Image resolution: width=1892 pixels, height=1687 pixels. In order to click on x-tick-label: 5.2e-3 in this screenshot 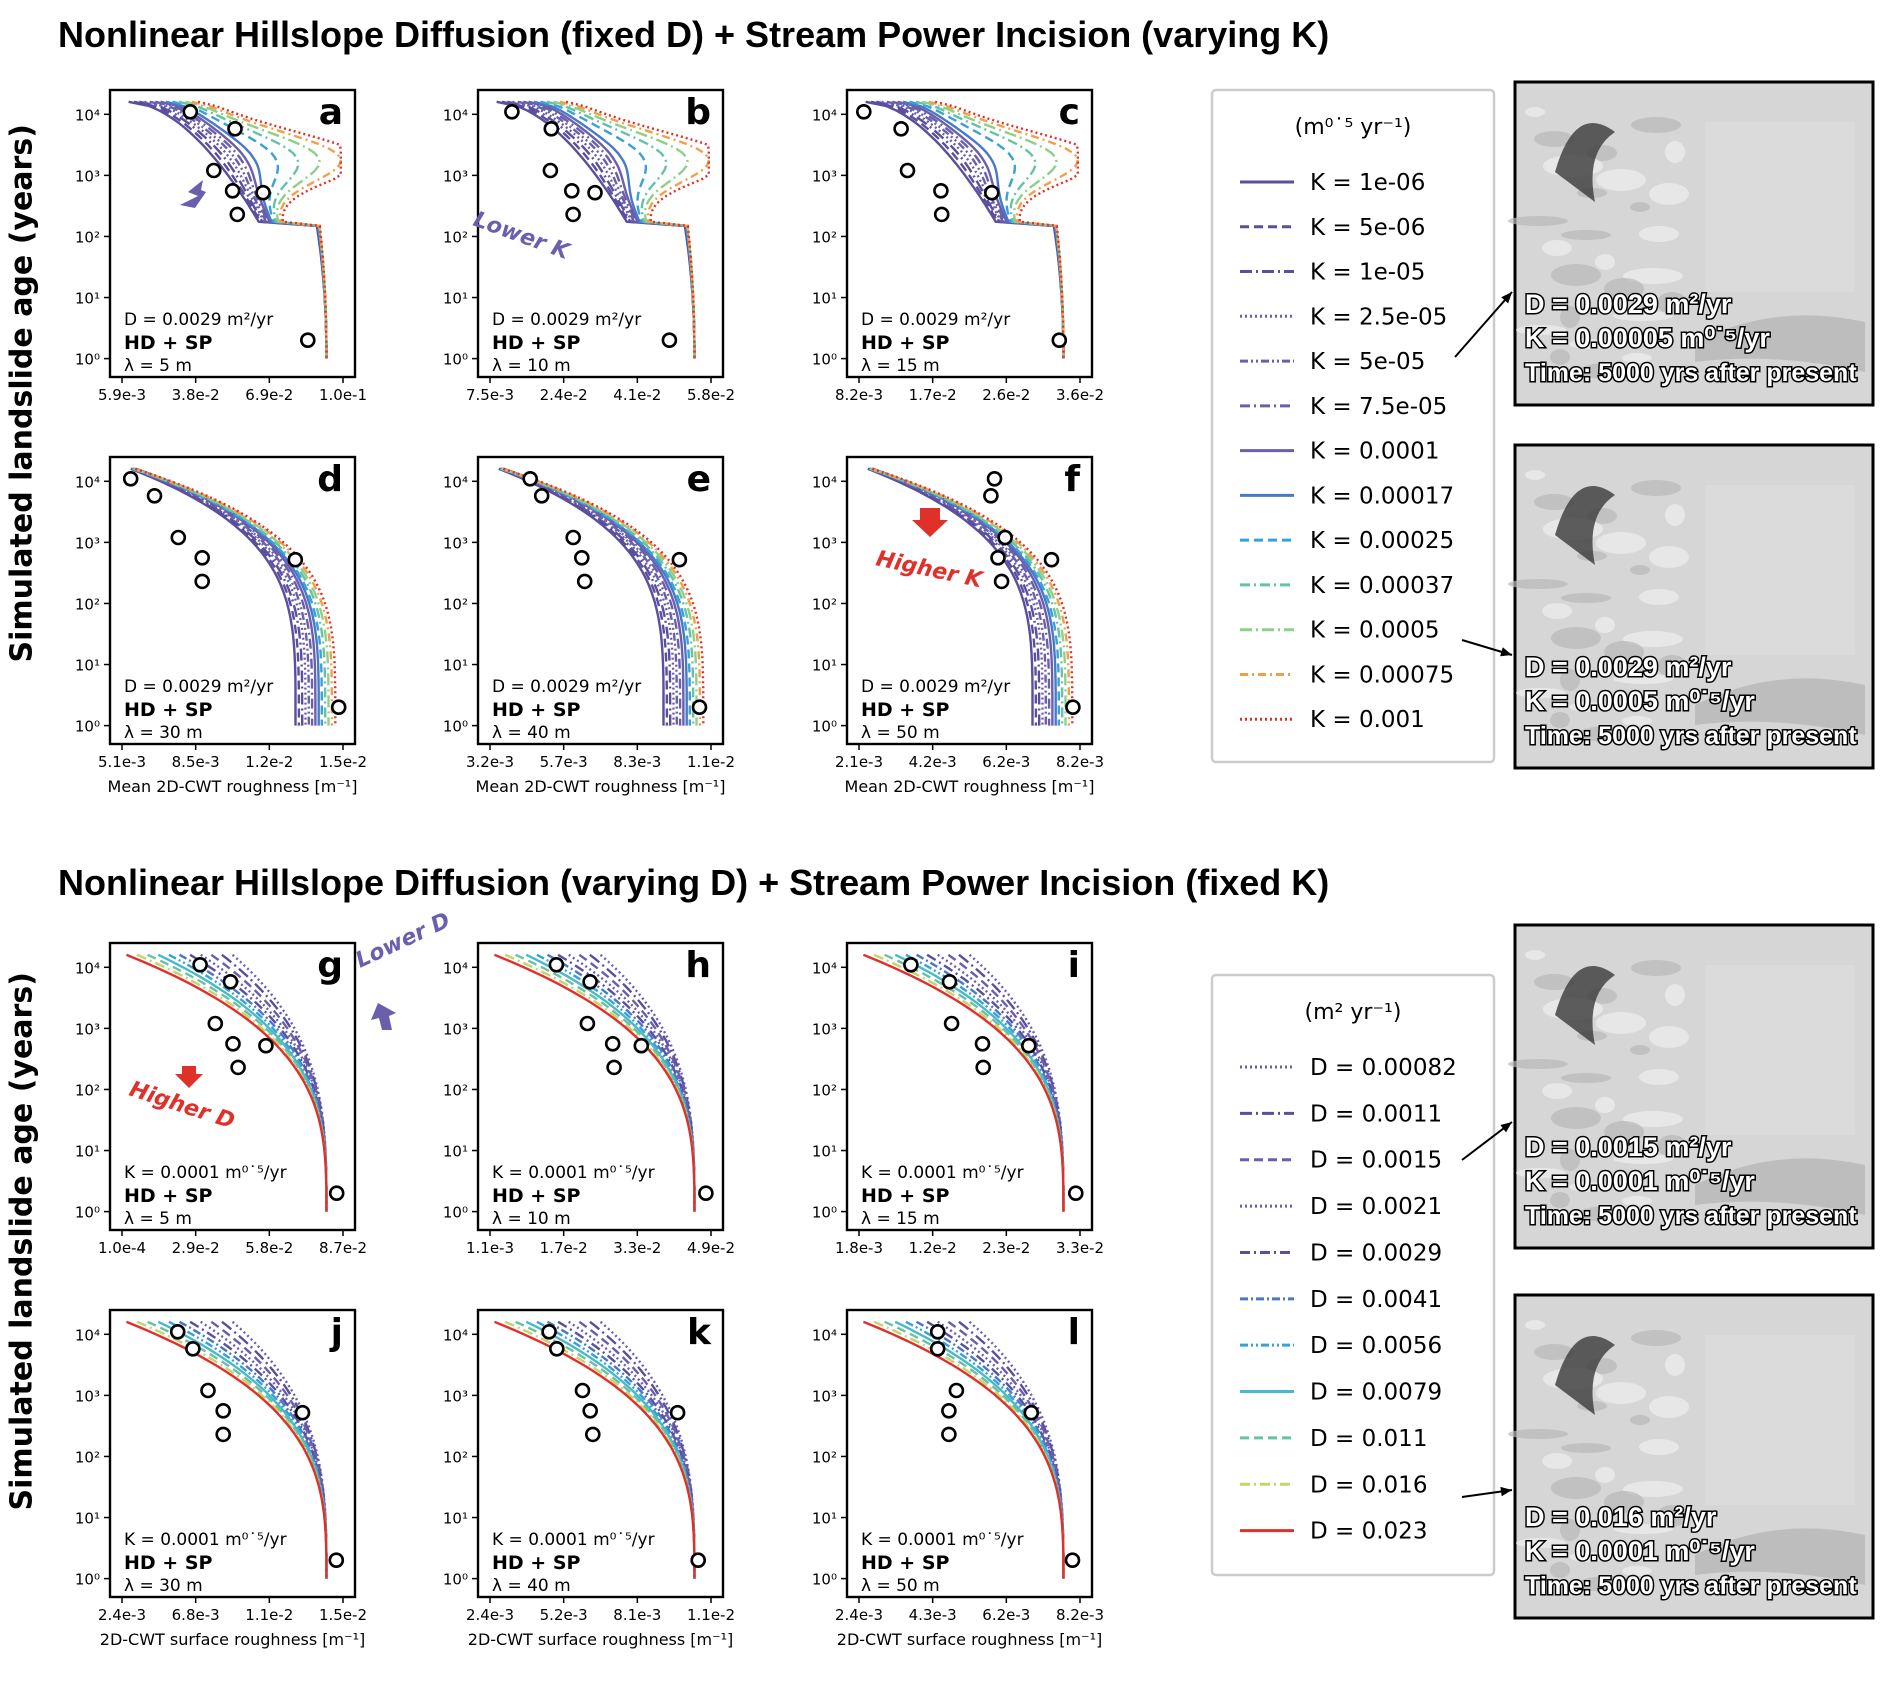, I will do `click(564, 1615)`.